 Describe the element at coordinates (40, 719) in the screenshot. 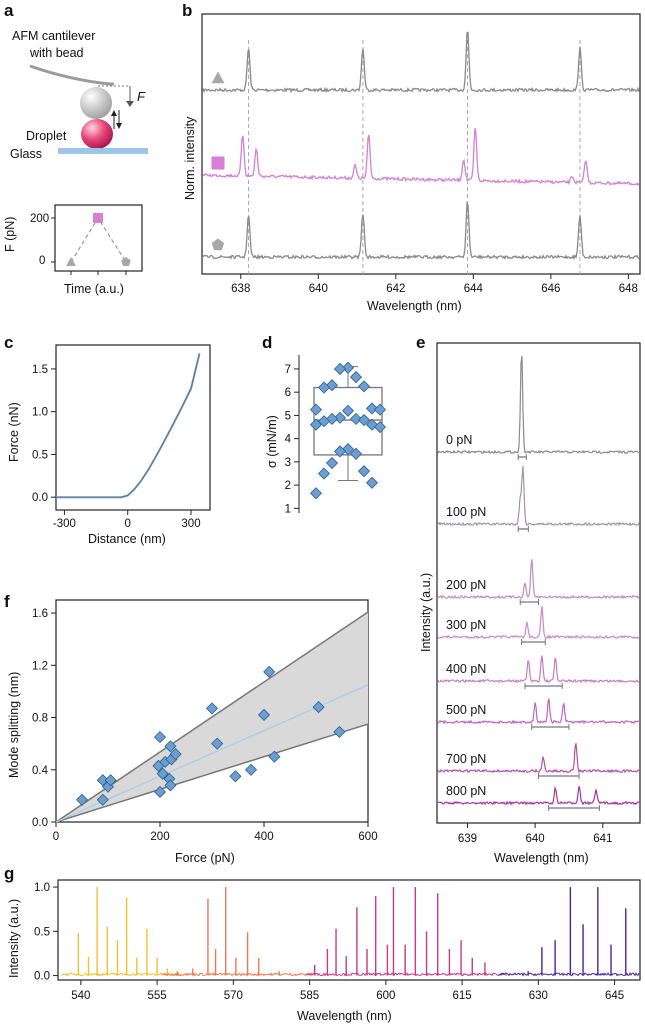

I see `f-ytick-label-2: 0.8` at that location.